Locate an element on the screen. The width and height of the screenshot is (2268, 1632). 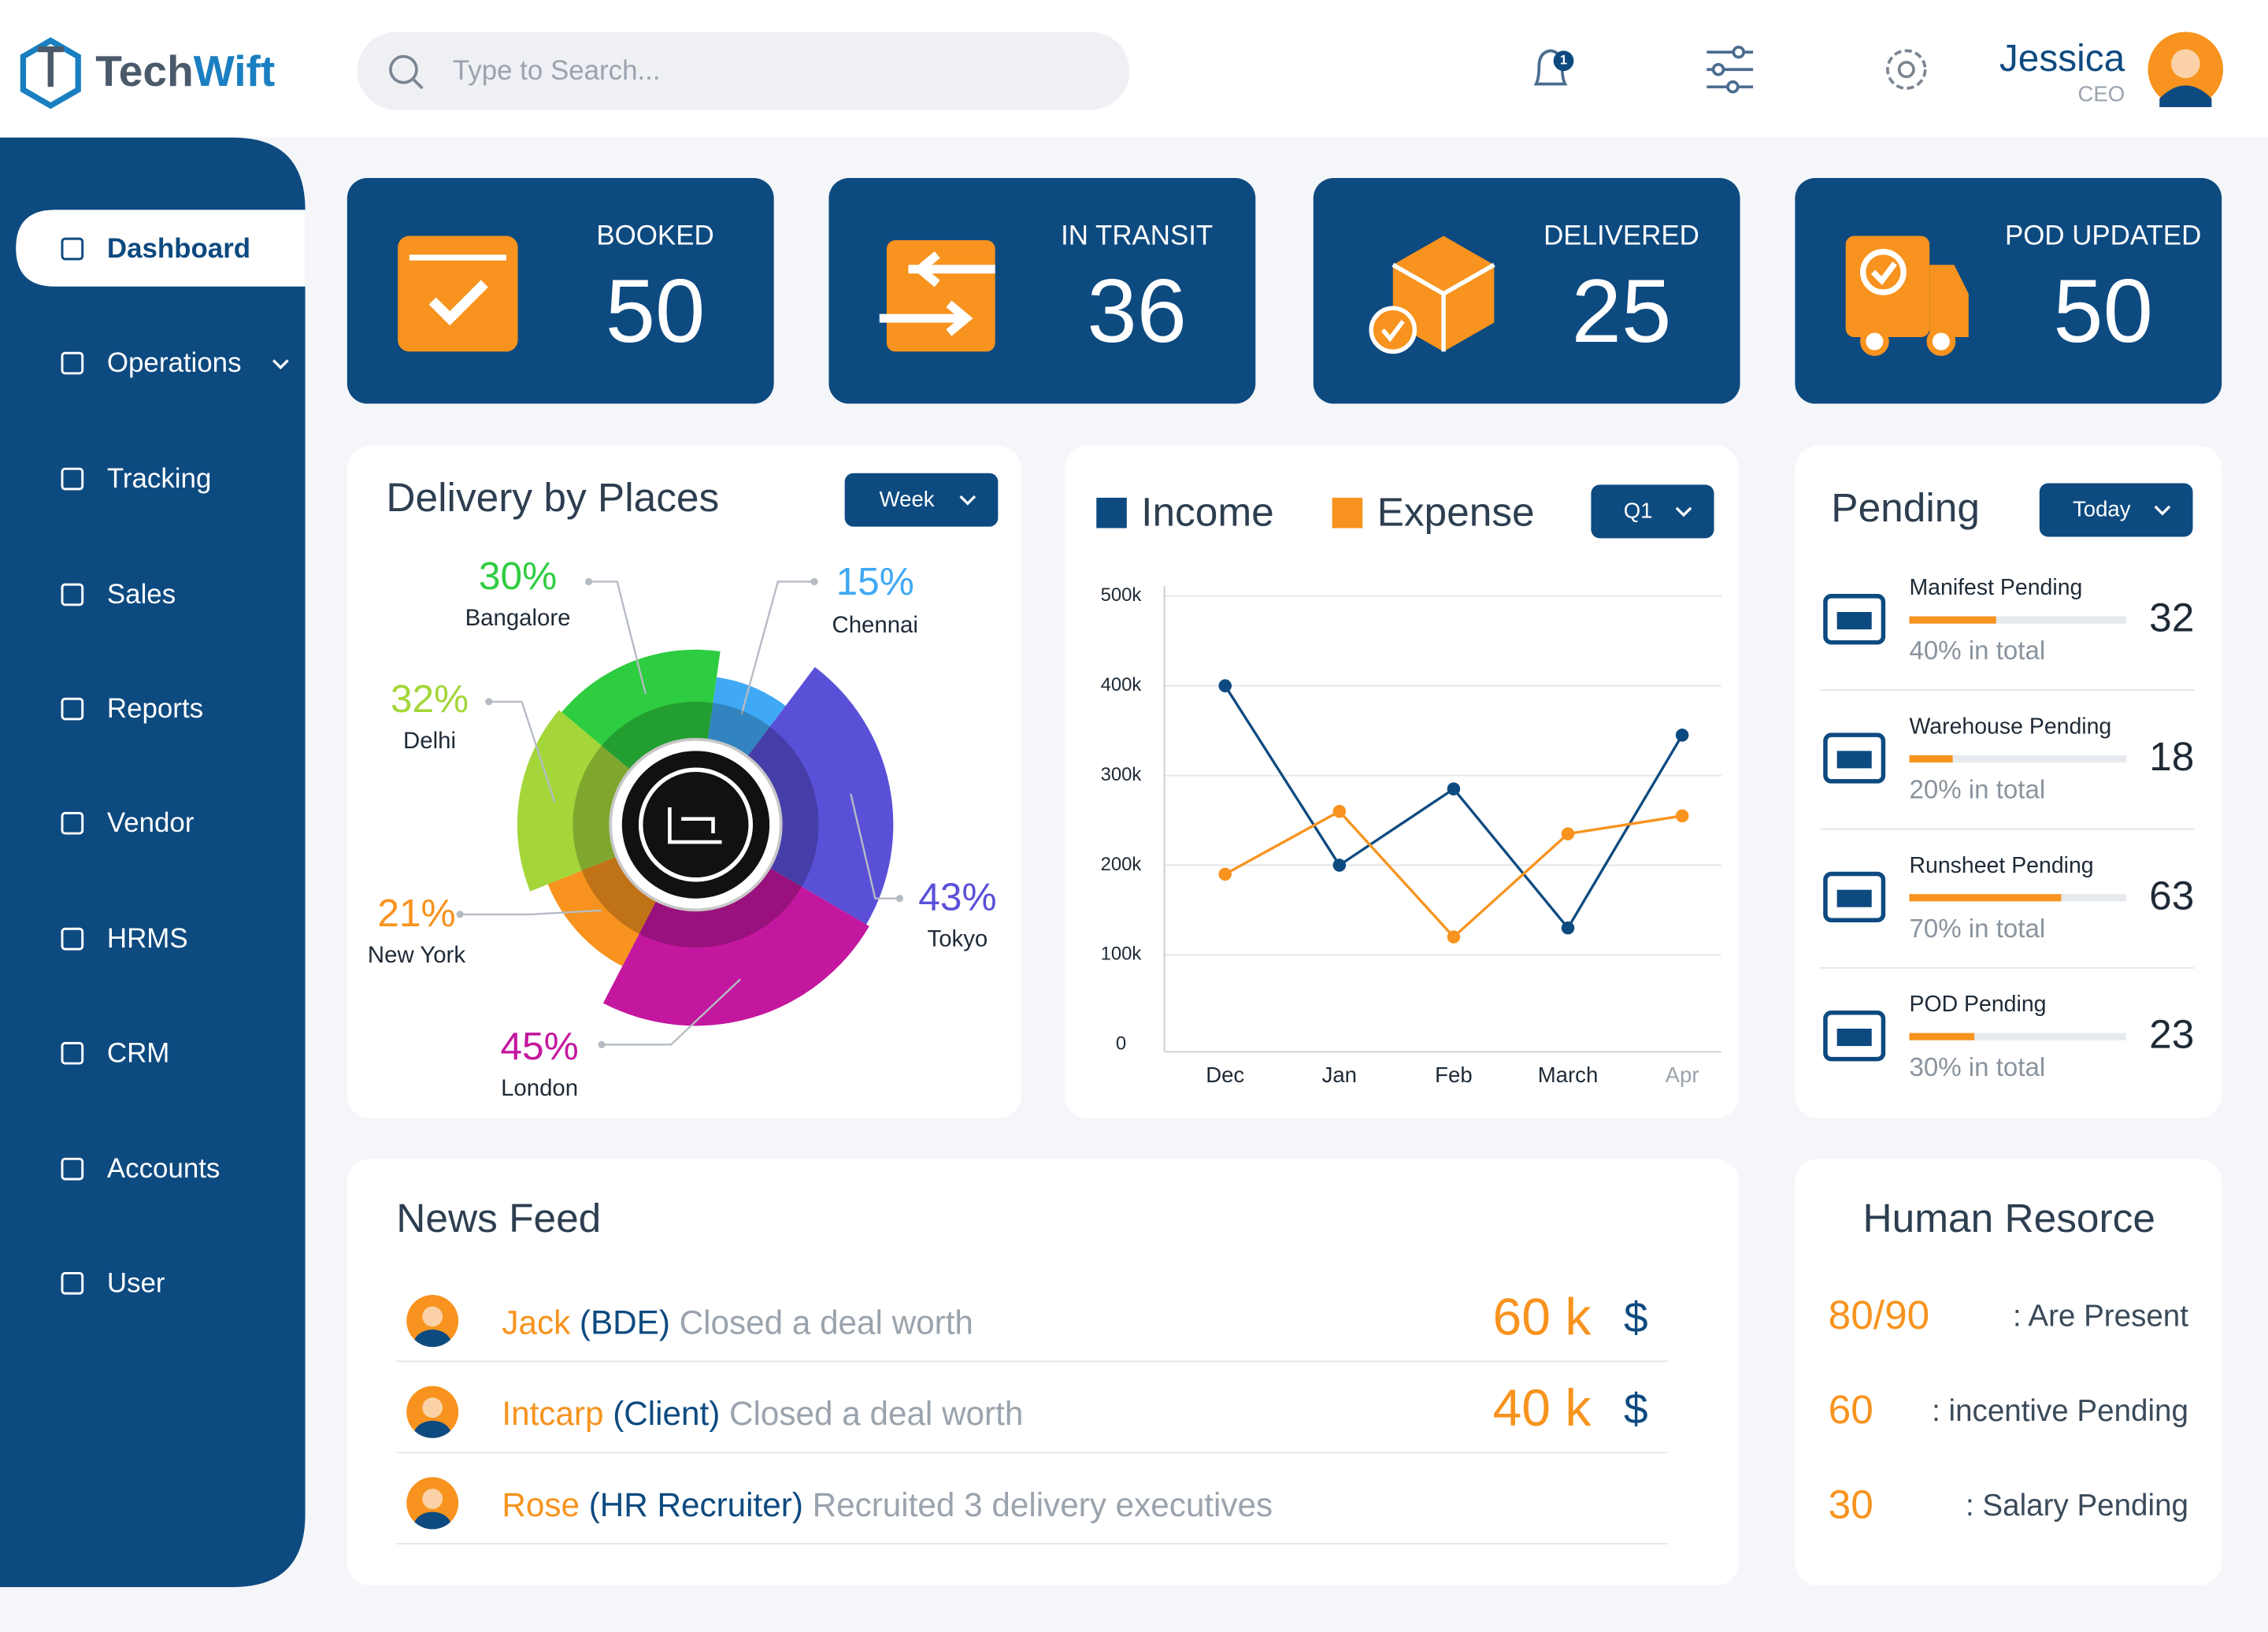
user-avatar is located at coordinates (2186, 70).